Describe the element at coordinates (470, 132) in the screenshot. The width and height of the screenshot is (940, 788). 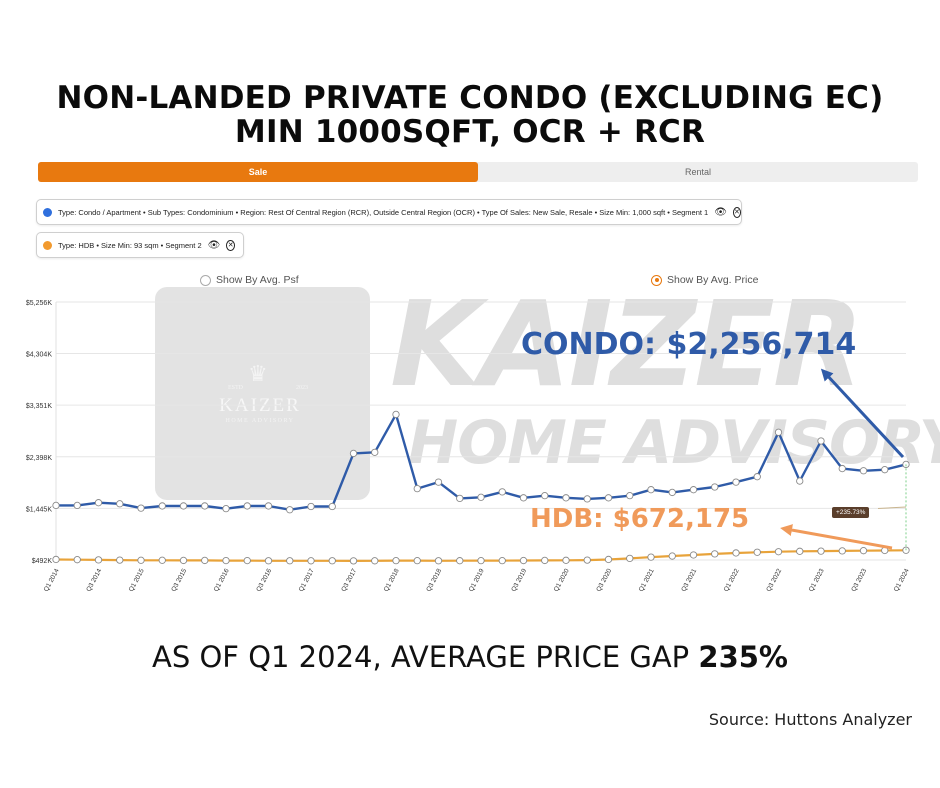
I see `page-title-line-2: MIN 1000SQFT, OCR + RCR` at that location.